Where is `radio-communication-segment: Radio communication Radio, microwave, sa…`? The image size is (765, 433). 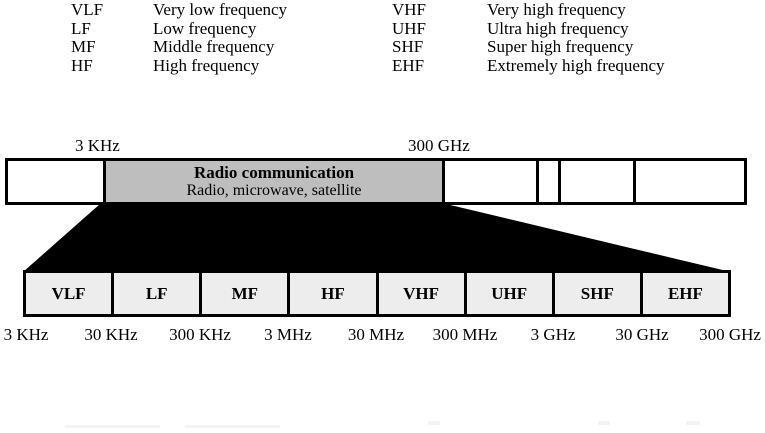 radio-communication-segment: Radio communication Radio, microwave, sa… is located at coordinates (274, 181).